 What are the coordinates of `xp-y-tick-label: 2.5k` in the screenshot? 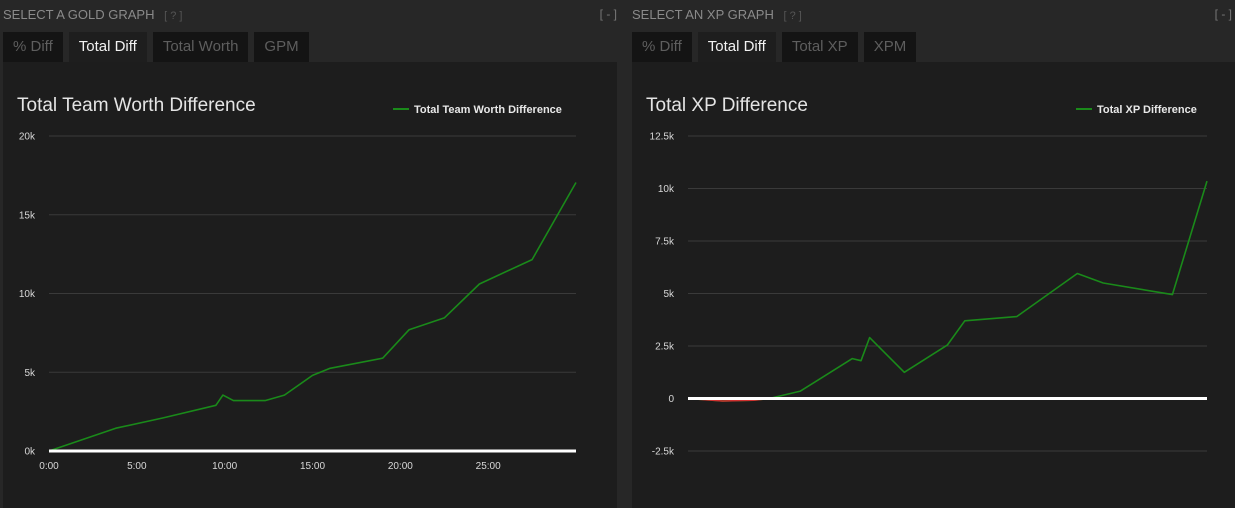 It's located at (665, 347).